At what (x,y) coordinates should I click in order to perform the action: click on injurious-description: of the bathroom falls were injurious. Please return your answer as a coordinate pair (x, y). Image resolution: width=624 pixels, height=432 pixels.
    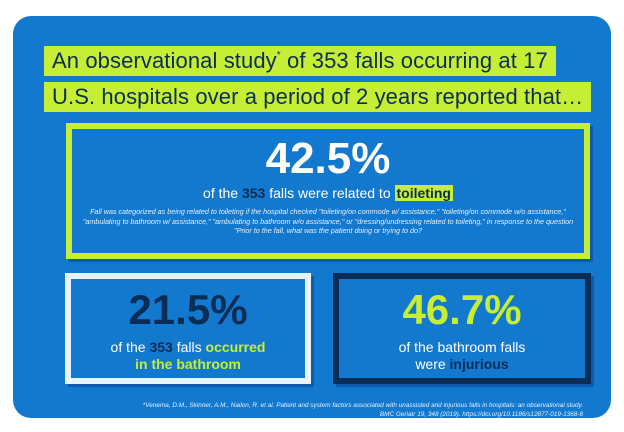
    Looking at the image, I should click on (462, 356).